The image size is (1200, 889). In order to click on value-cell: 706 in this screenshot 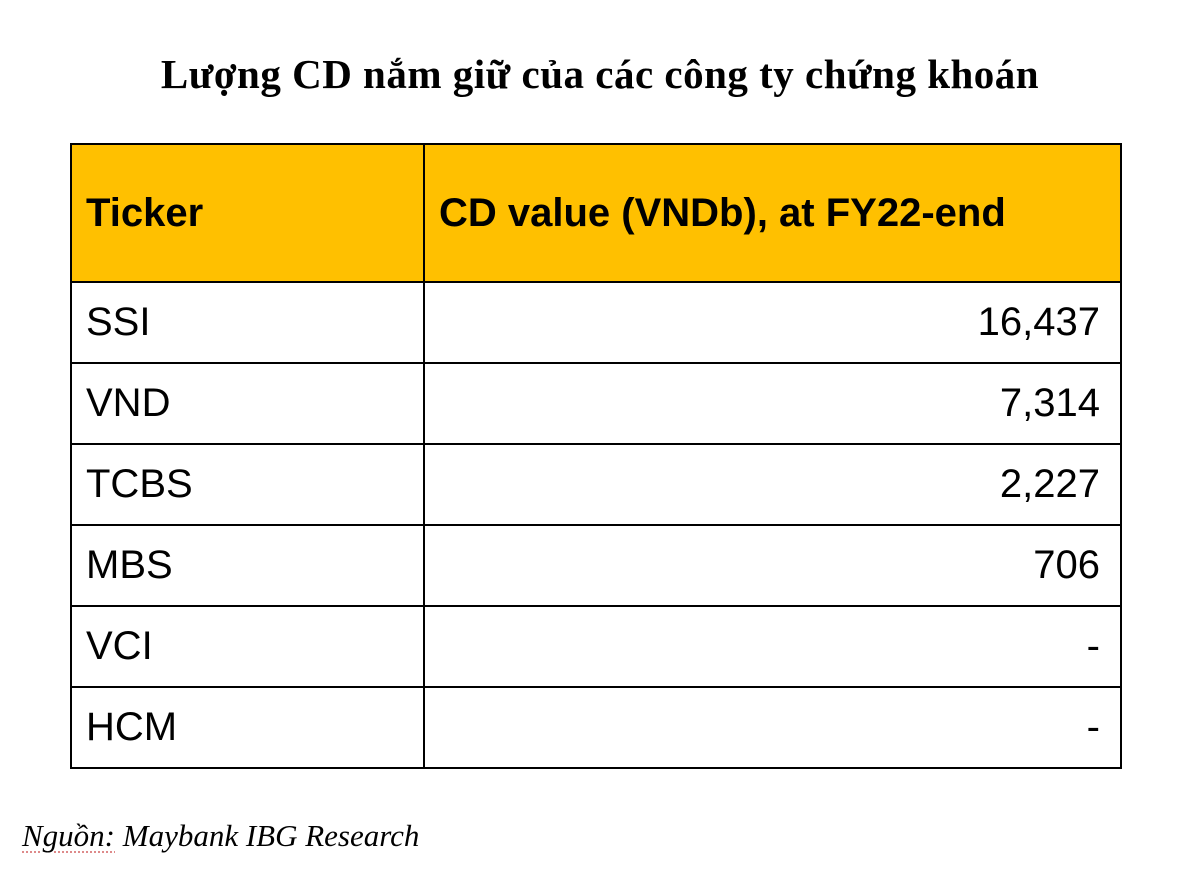, I will do `click(772, 565)`.